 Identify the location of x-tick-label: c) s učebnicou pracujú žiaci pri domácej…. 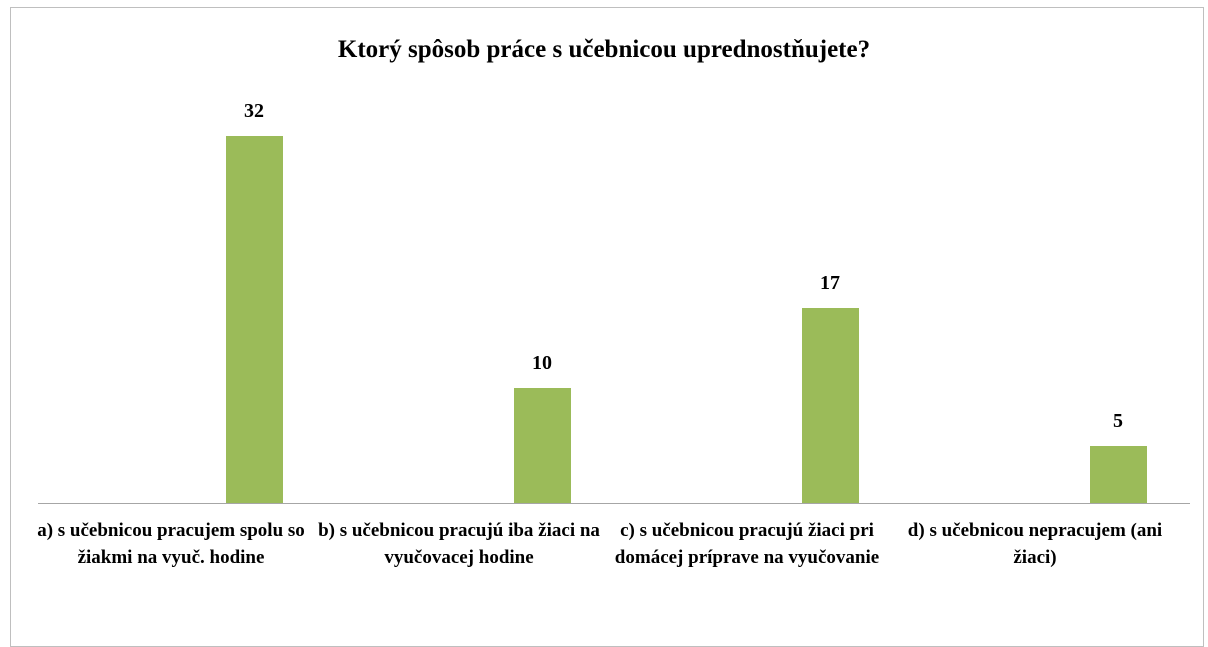
(747, 544).